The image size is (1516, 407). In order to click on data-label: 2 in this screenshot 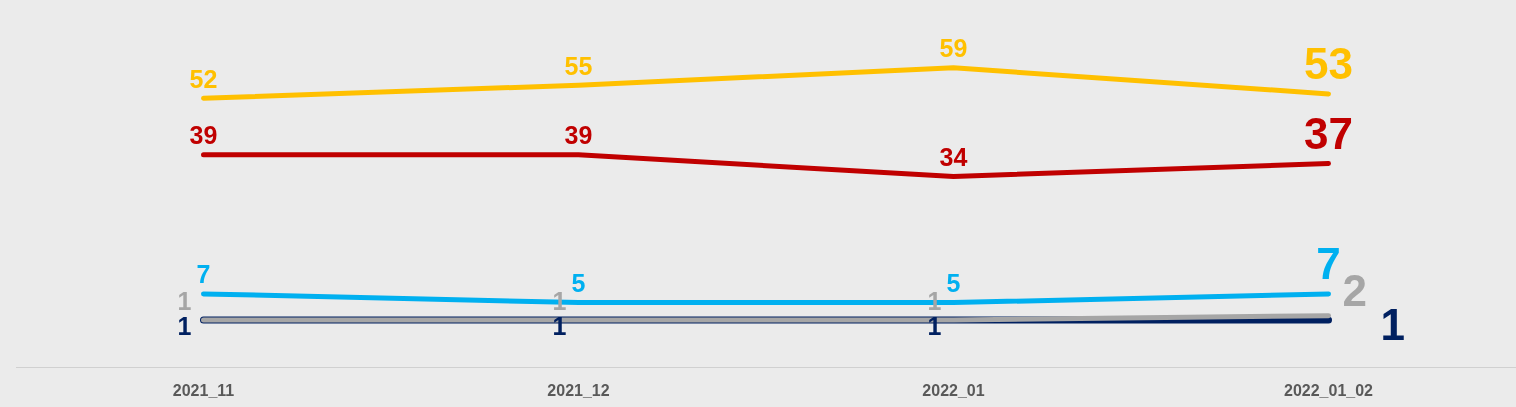, I will do `click(1354, 290)`.